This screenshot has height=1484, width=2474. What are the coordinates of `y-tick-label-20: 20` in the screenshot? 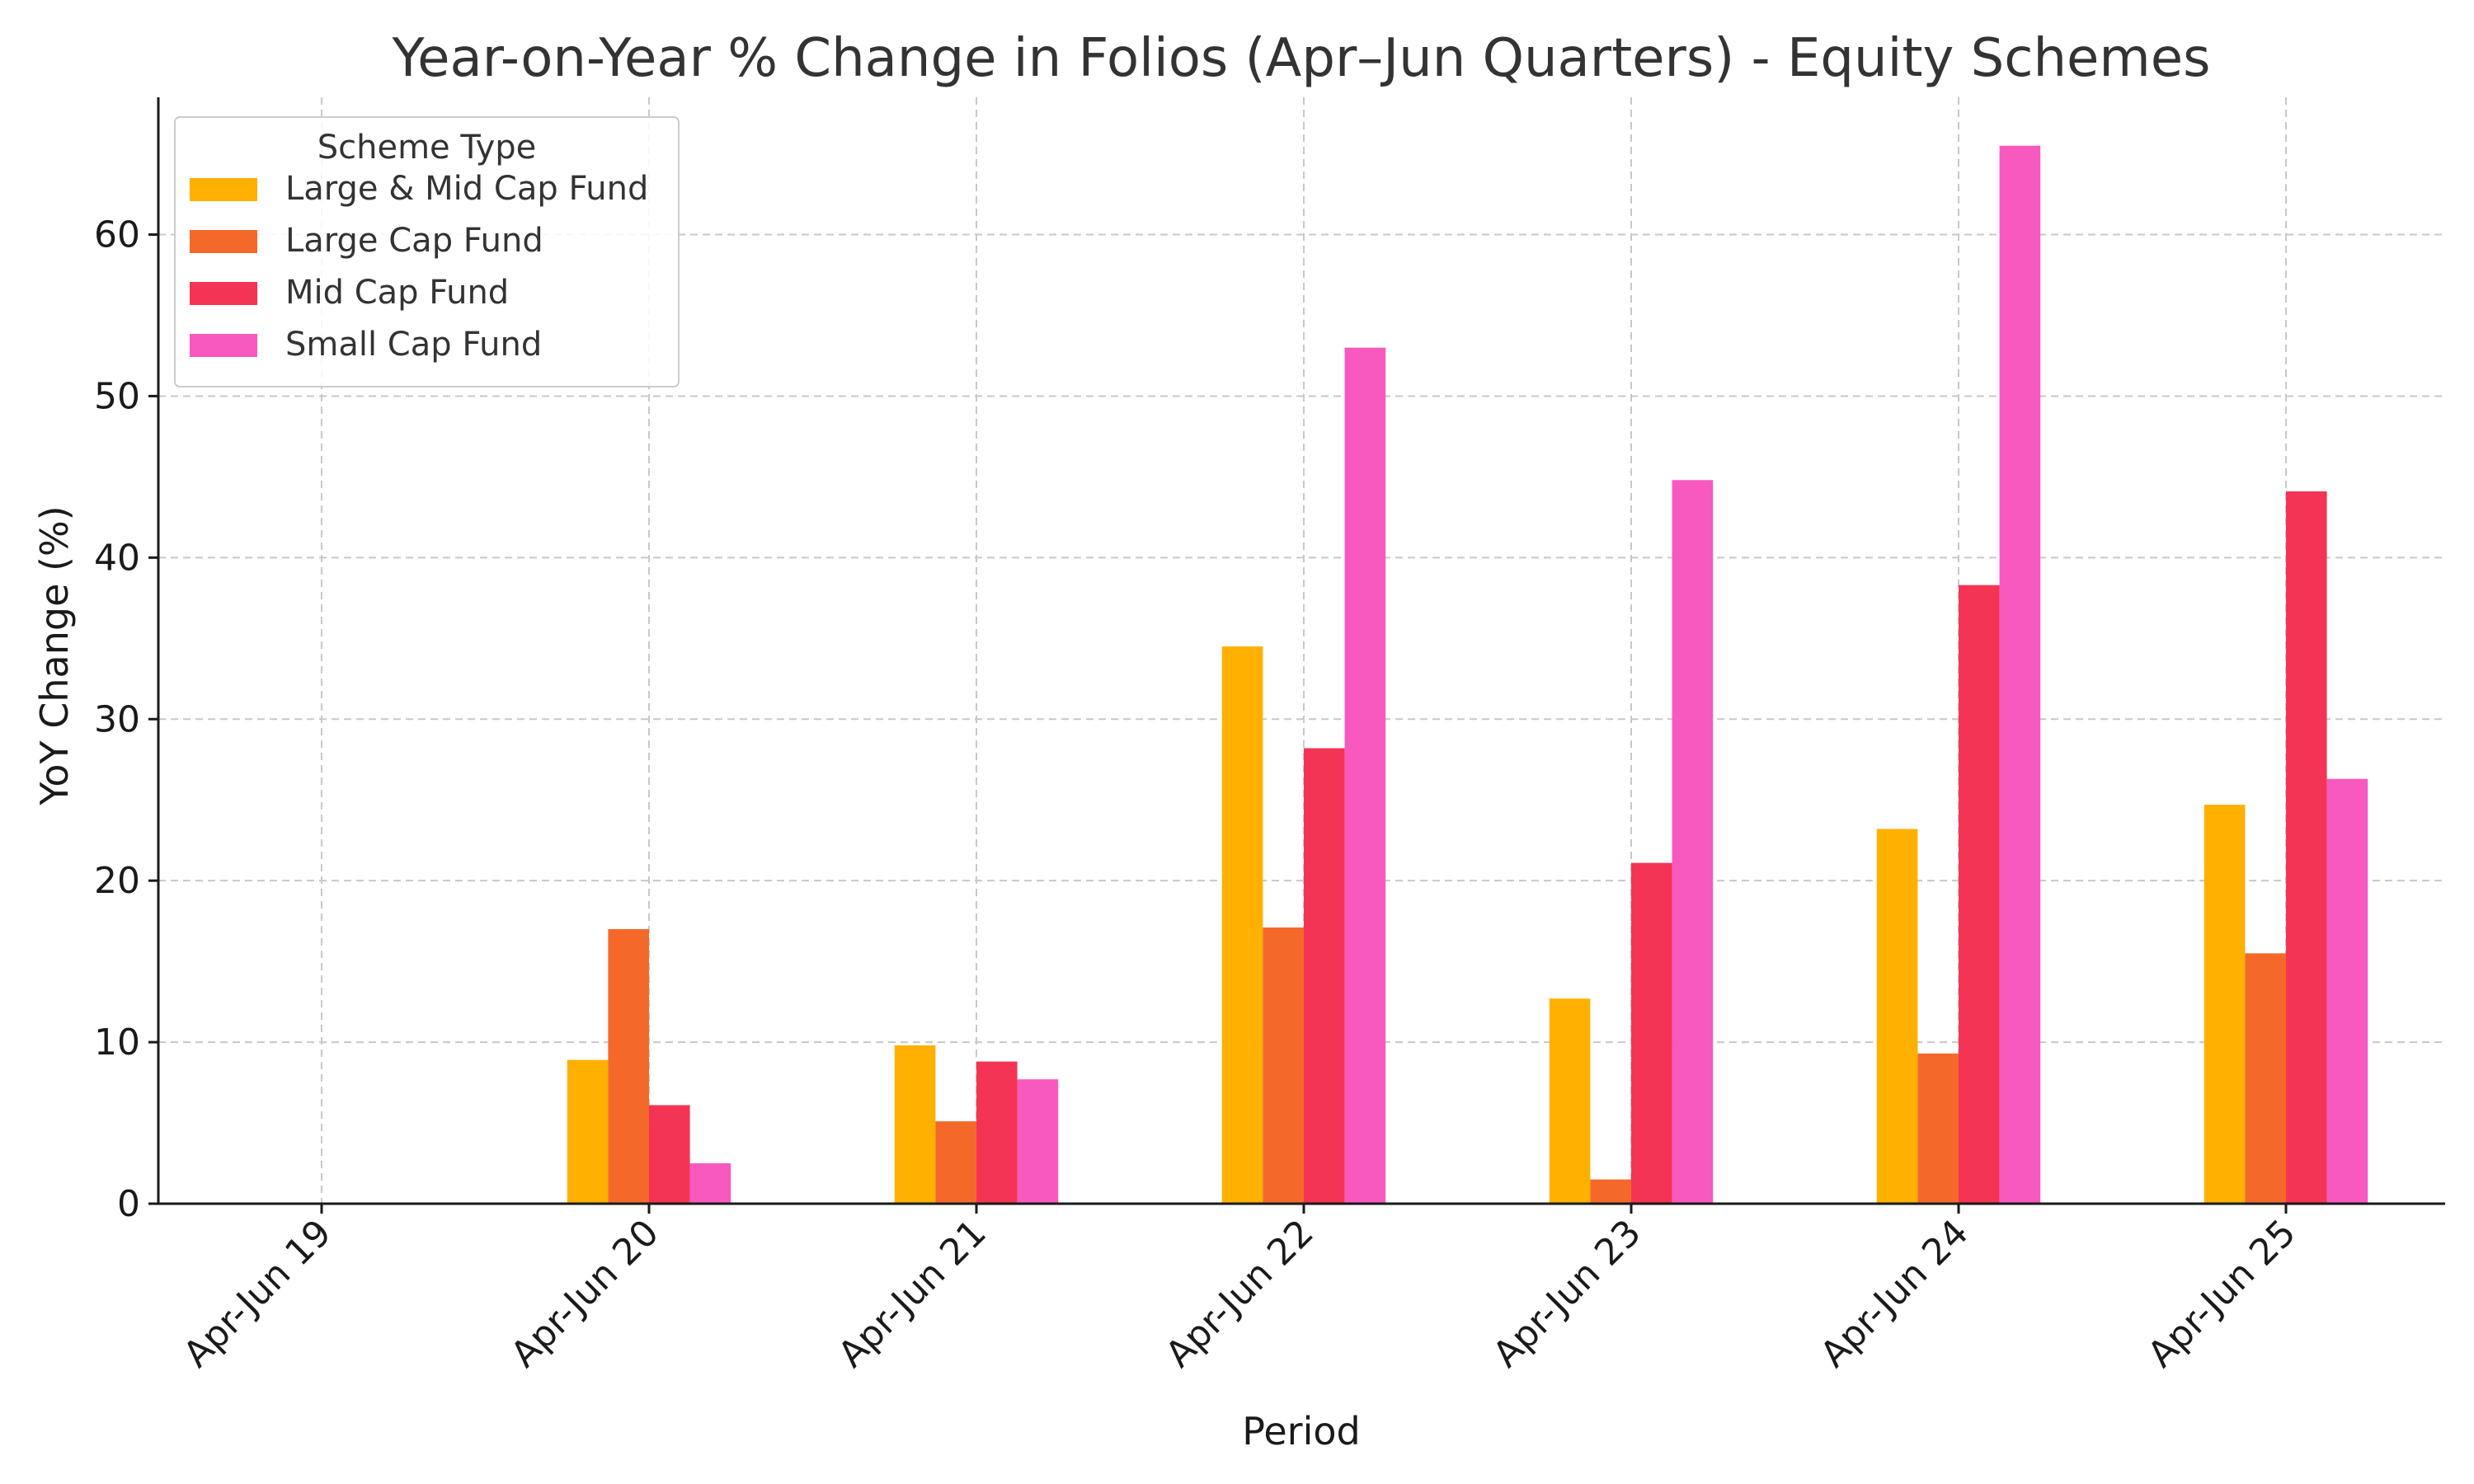 It's located at (117, 881).